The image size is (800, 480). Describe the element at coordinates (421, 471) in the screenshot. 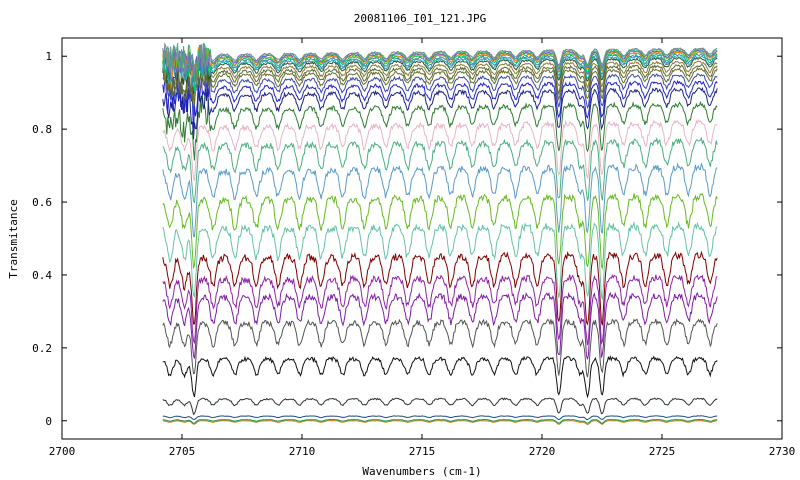

I see `x-axis-label: Wavenumbers (cm-1)` at that location.